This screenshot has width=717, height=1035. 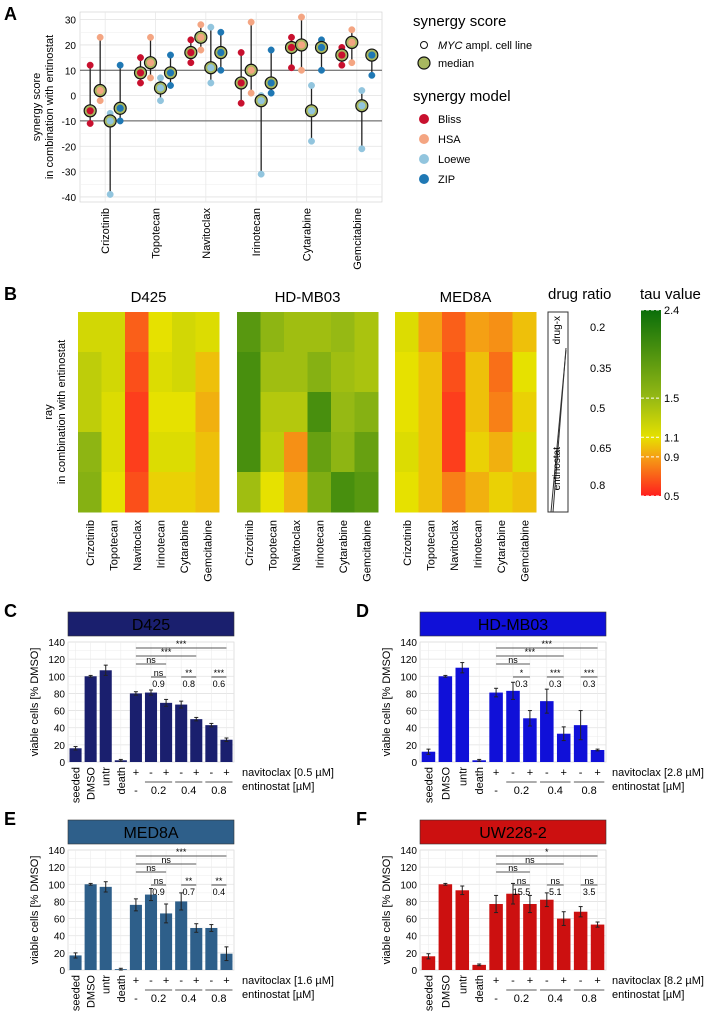 What do you see at coordinates (10, 611) in the screenshot?
I see `panel-letter-C: C` at bounding box center [10, 611].